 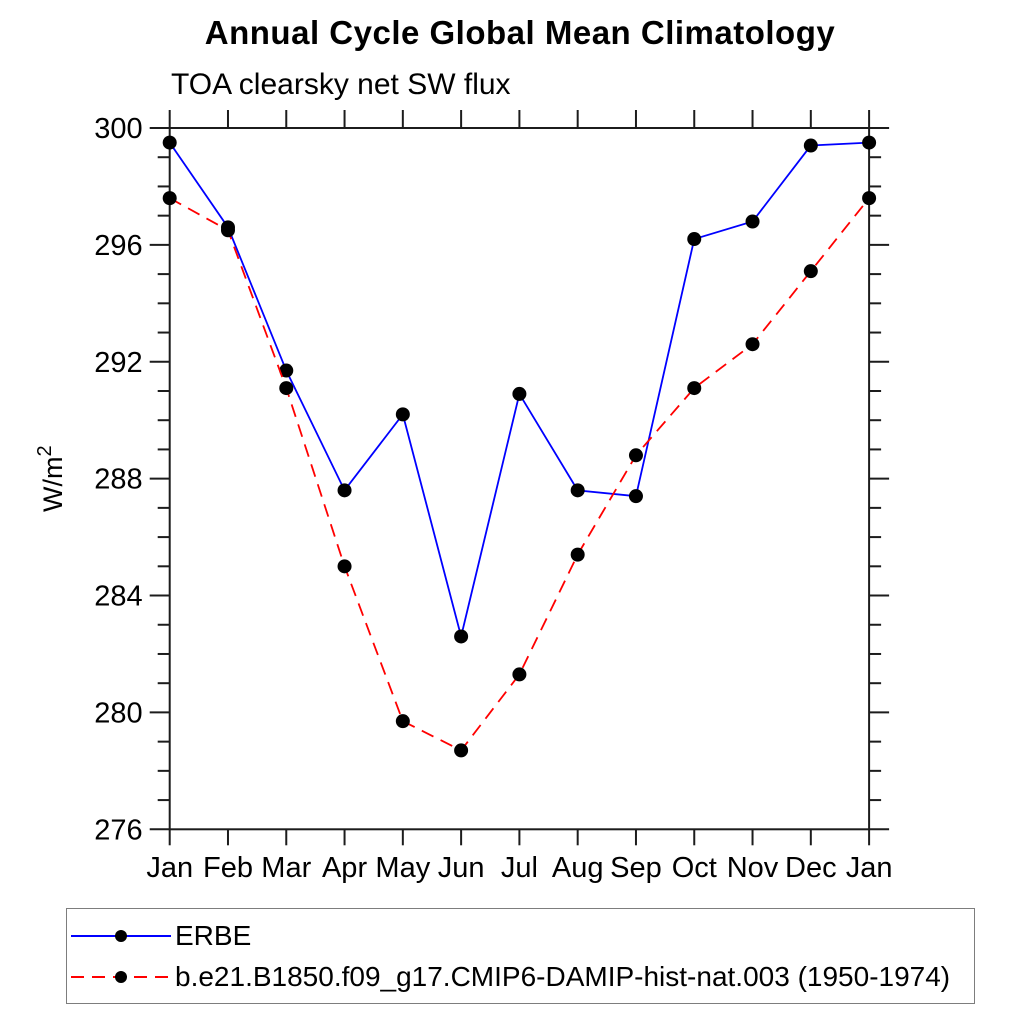 What do you see at coordinates (118, 597) in the screenshot?
I see `y-tick-label: 284` at bounding box center [118, 597].